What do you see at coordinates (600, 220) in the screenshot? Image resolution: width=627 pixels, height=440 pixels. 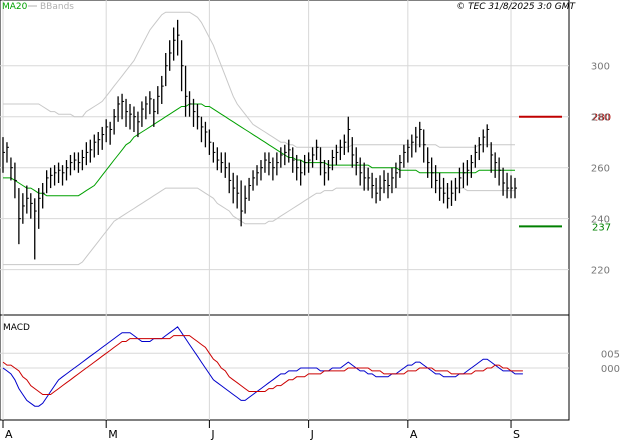 I see `price-tick-label: 240` at bounding box center [600, 220].